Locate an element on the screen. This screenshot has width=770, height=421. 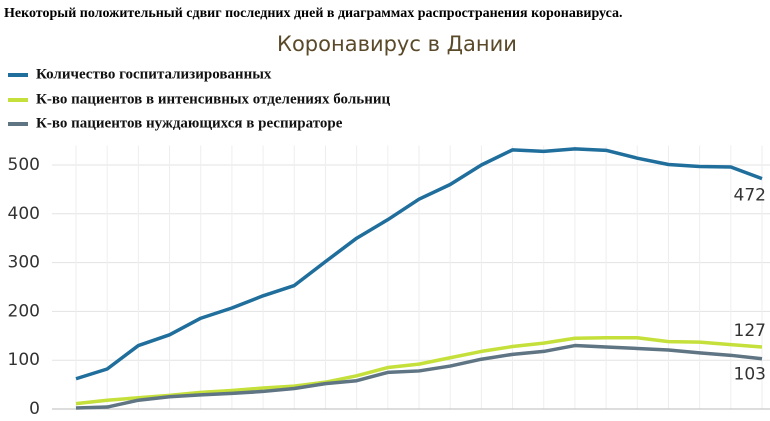
data-label: 472 is located at coordinates (750, 196).